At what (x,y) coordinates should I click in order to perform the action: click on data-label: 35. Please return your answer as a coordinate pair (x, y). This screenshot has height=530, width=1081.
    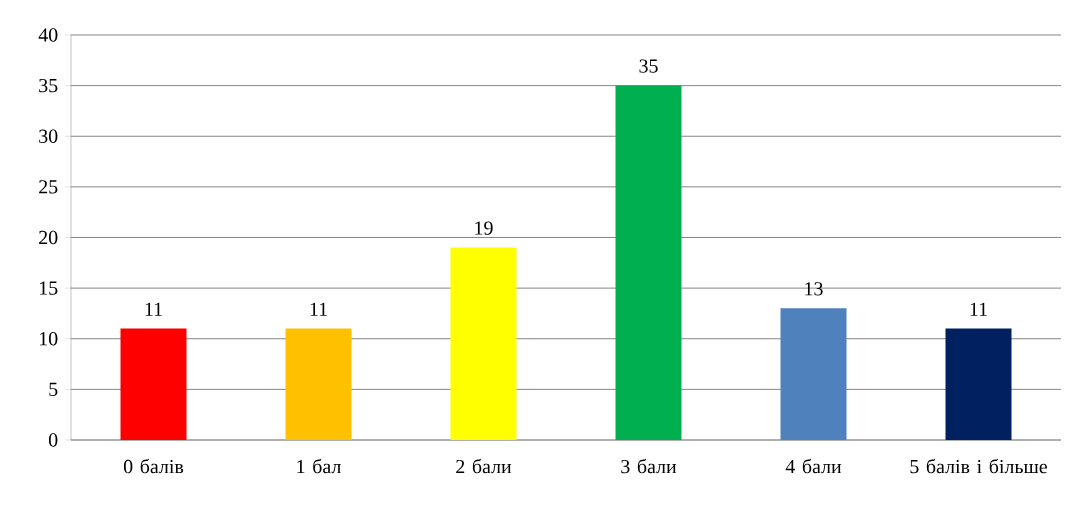
    Looking at the image, I should click on (648, 66).